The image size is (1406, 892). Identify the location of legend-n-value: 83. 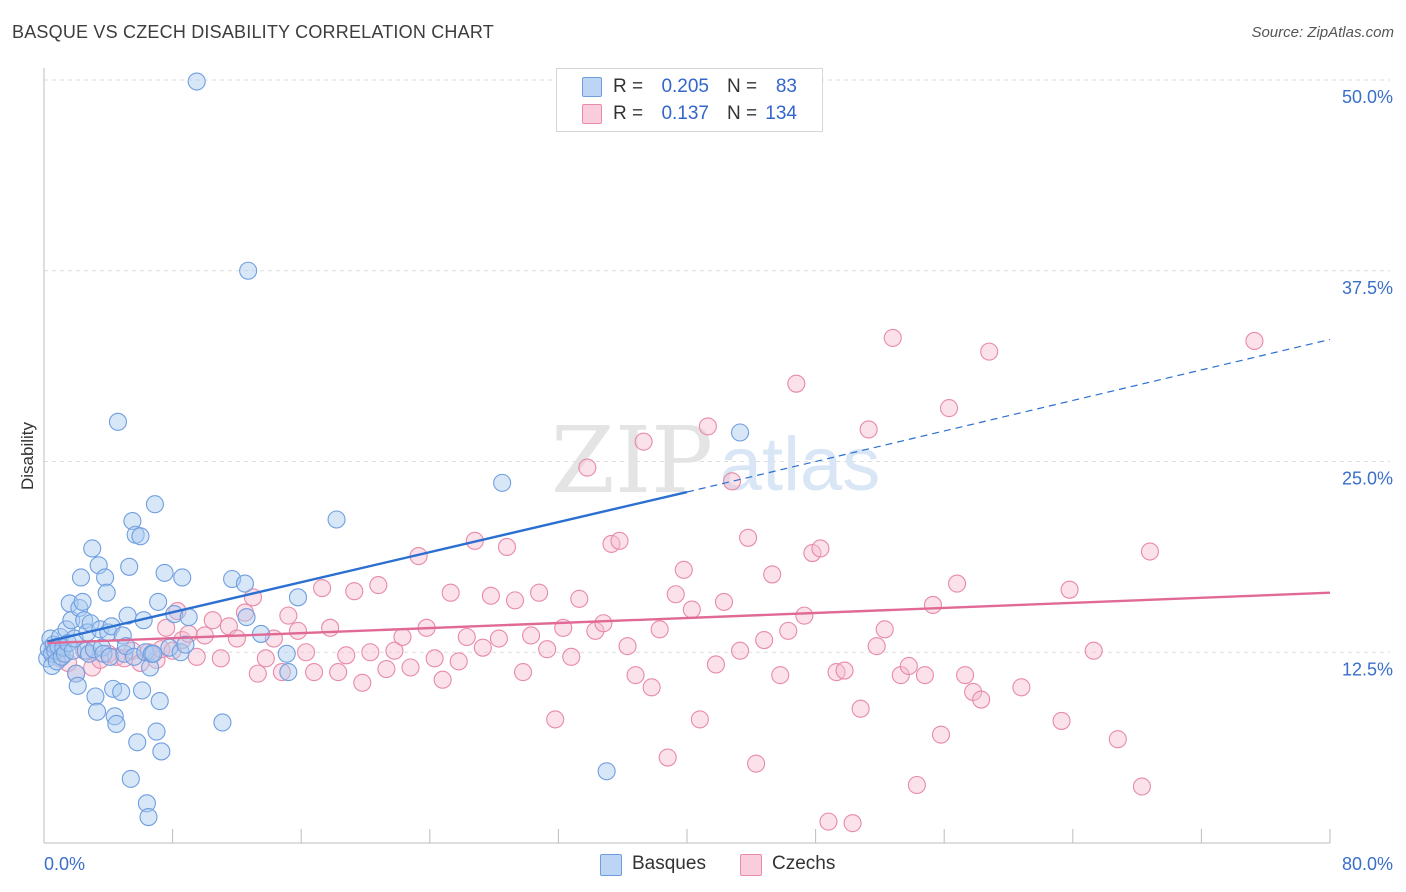
(786, 86).